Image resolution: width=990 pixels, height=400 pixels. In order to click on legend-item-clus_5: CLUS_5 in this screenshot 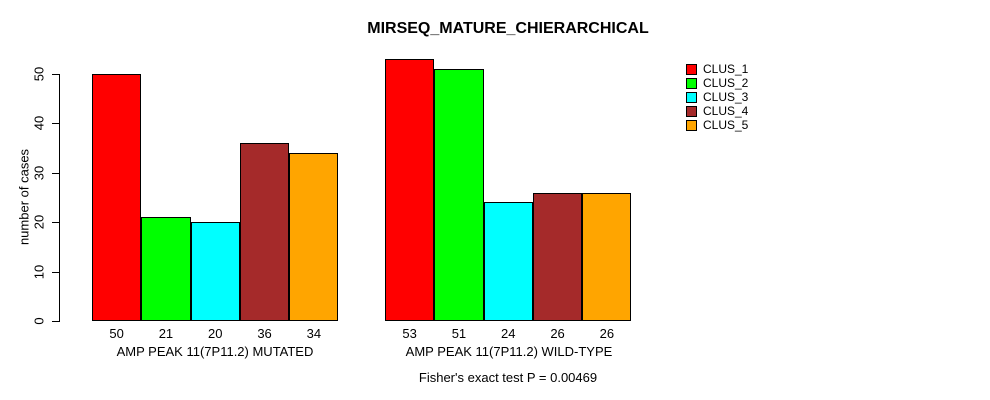, I will do `click(717, 125)`.